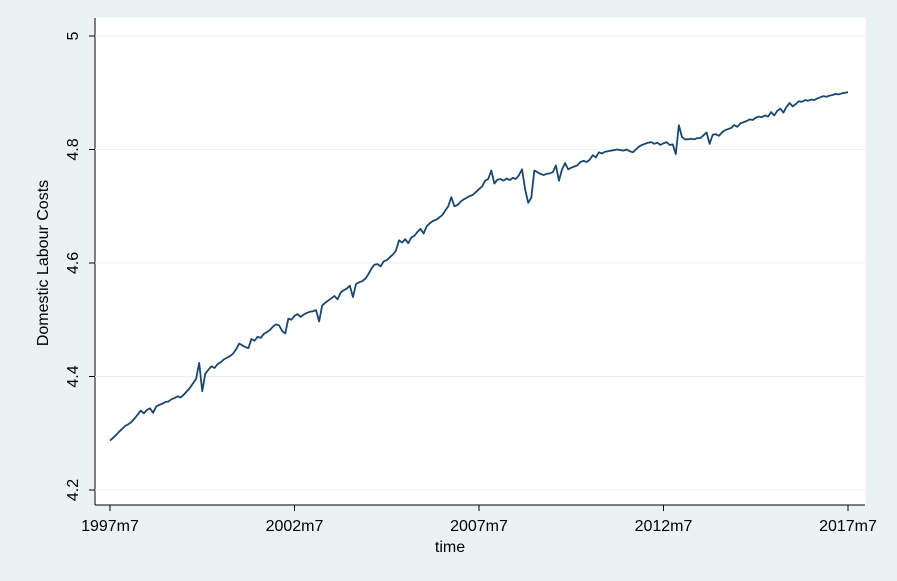 The height and width of the screenshot is (581, 897). I want to click on y-tick-label: 4.4, so click(73, 376).